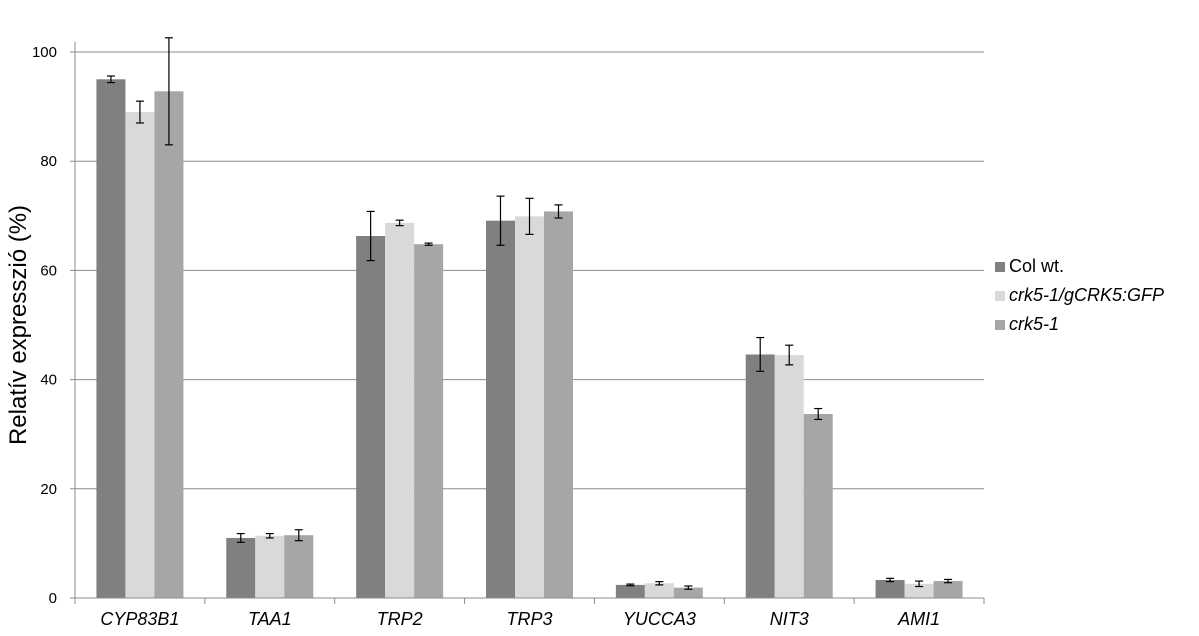  What do you see at coordinates (48, 380) in the screenshot?
I see `y-tick-label: 40` at bounding box center [48, 380].